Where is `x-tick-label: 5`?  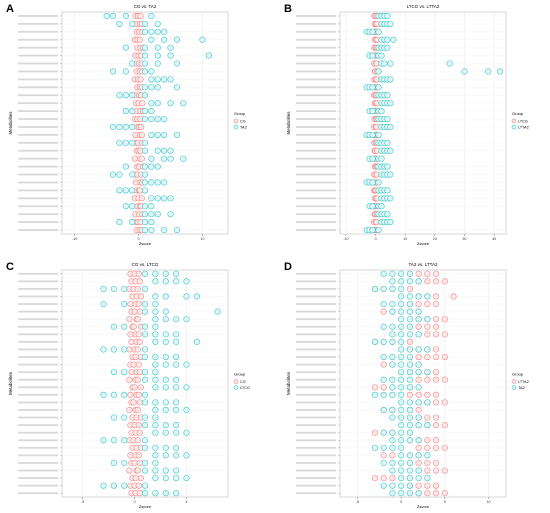 x-tick-label: 5 is located at coordinates (187, 502).